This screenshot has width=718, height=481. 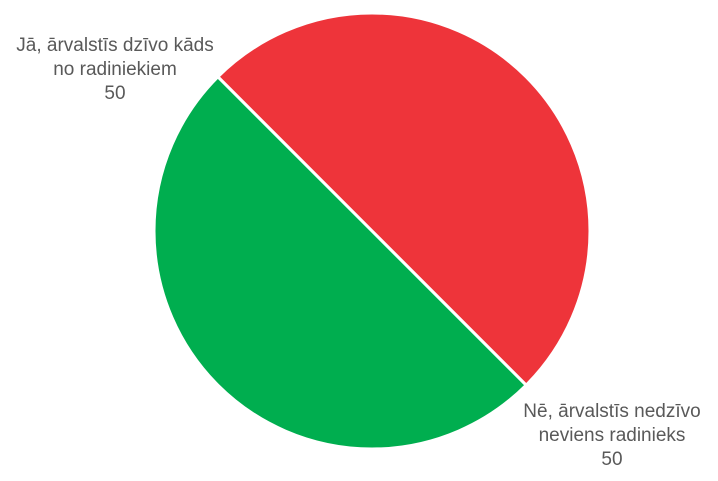 I want to click on slice-label-yes-line-2: no radiniekiem, so click(x=115, y=69).